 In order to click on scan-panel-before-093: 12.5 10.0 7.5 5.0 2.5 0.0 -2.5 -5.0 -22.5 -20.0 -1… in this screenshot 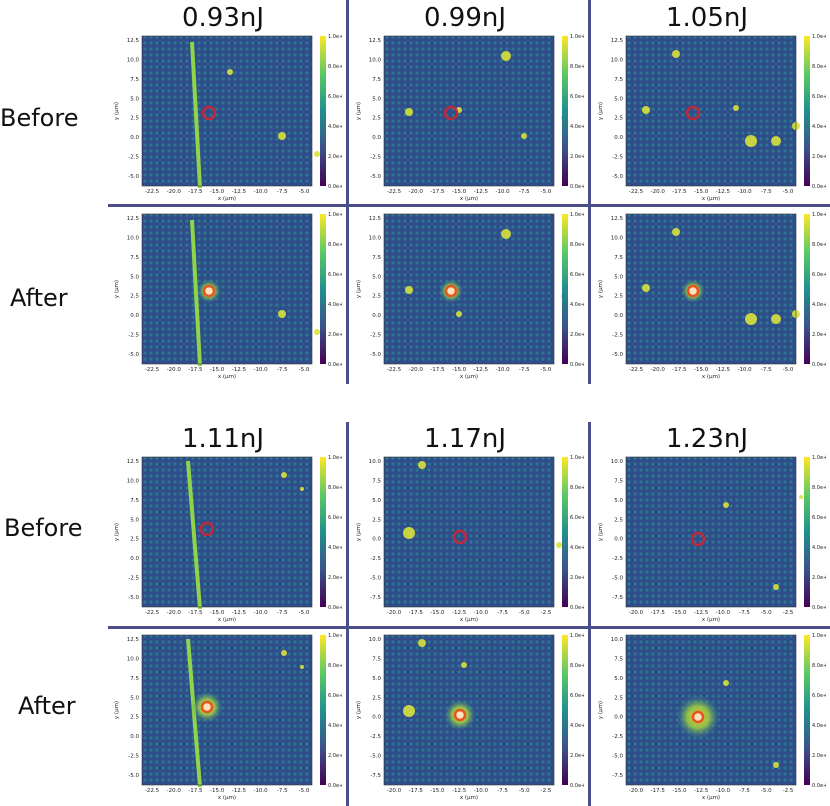, I will do `click(227, 118)`.